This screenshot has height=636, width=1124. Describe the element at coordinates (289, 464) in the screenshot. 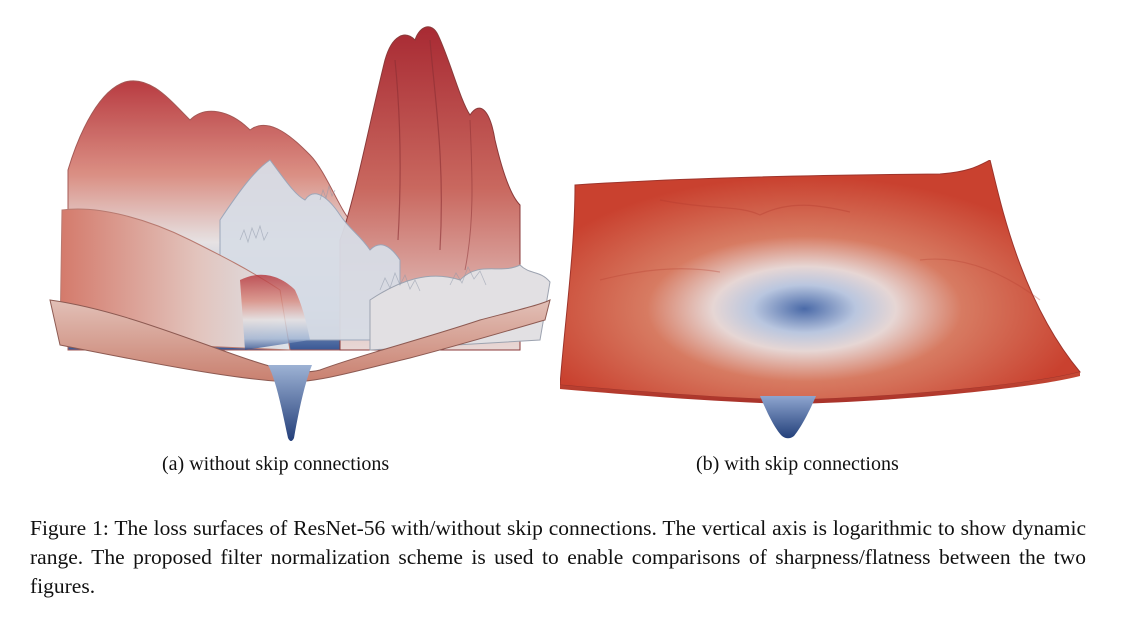

I see `subcaption-a-text: without skip connections` at that location.